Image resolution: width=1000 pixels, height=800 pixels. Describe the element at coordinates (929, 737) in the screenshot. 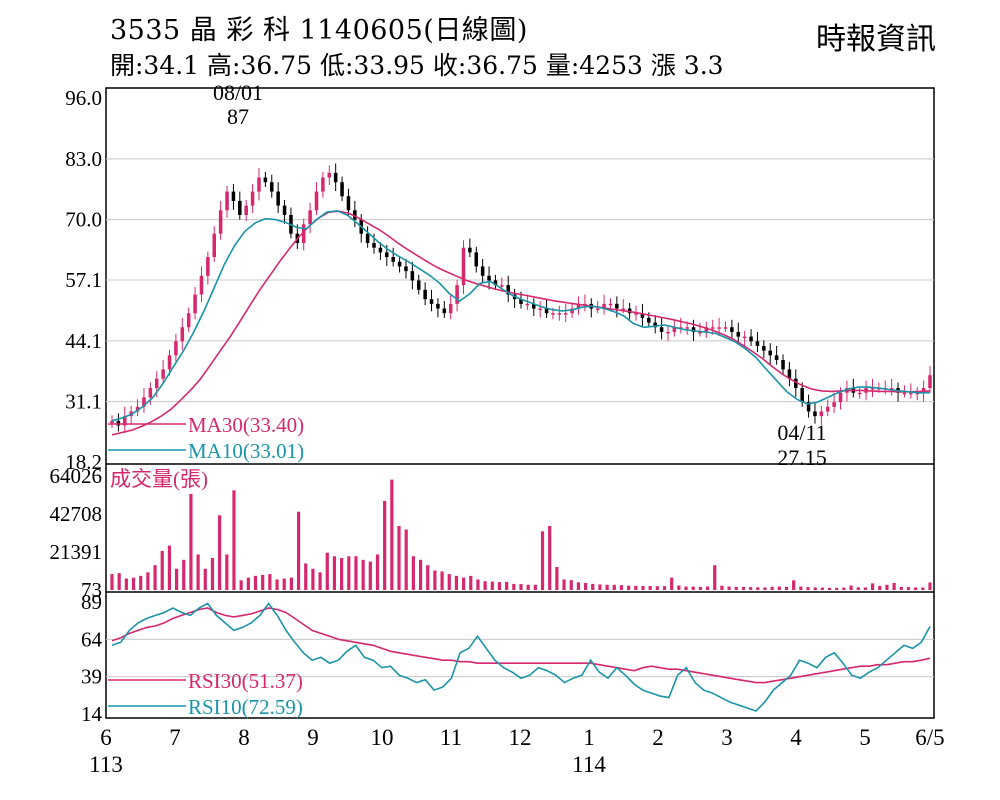

I see `x-tick-label: 6/5` at that location.